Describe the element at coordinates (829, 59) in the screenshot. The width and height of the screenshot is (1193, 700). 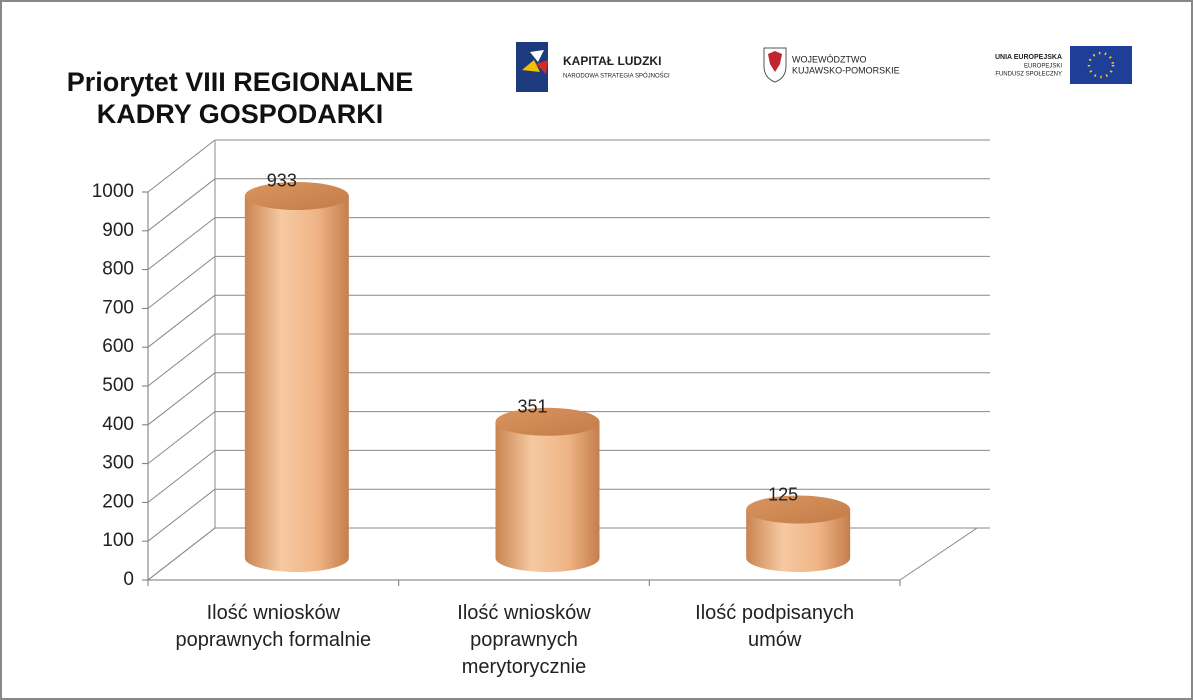
I see `logo-text: WOJEWÓDZTWO` at that location.